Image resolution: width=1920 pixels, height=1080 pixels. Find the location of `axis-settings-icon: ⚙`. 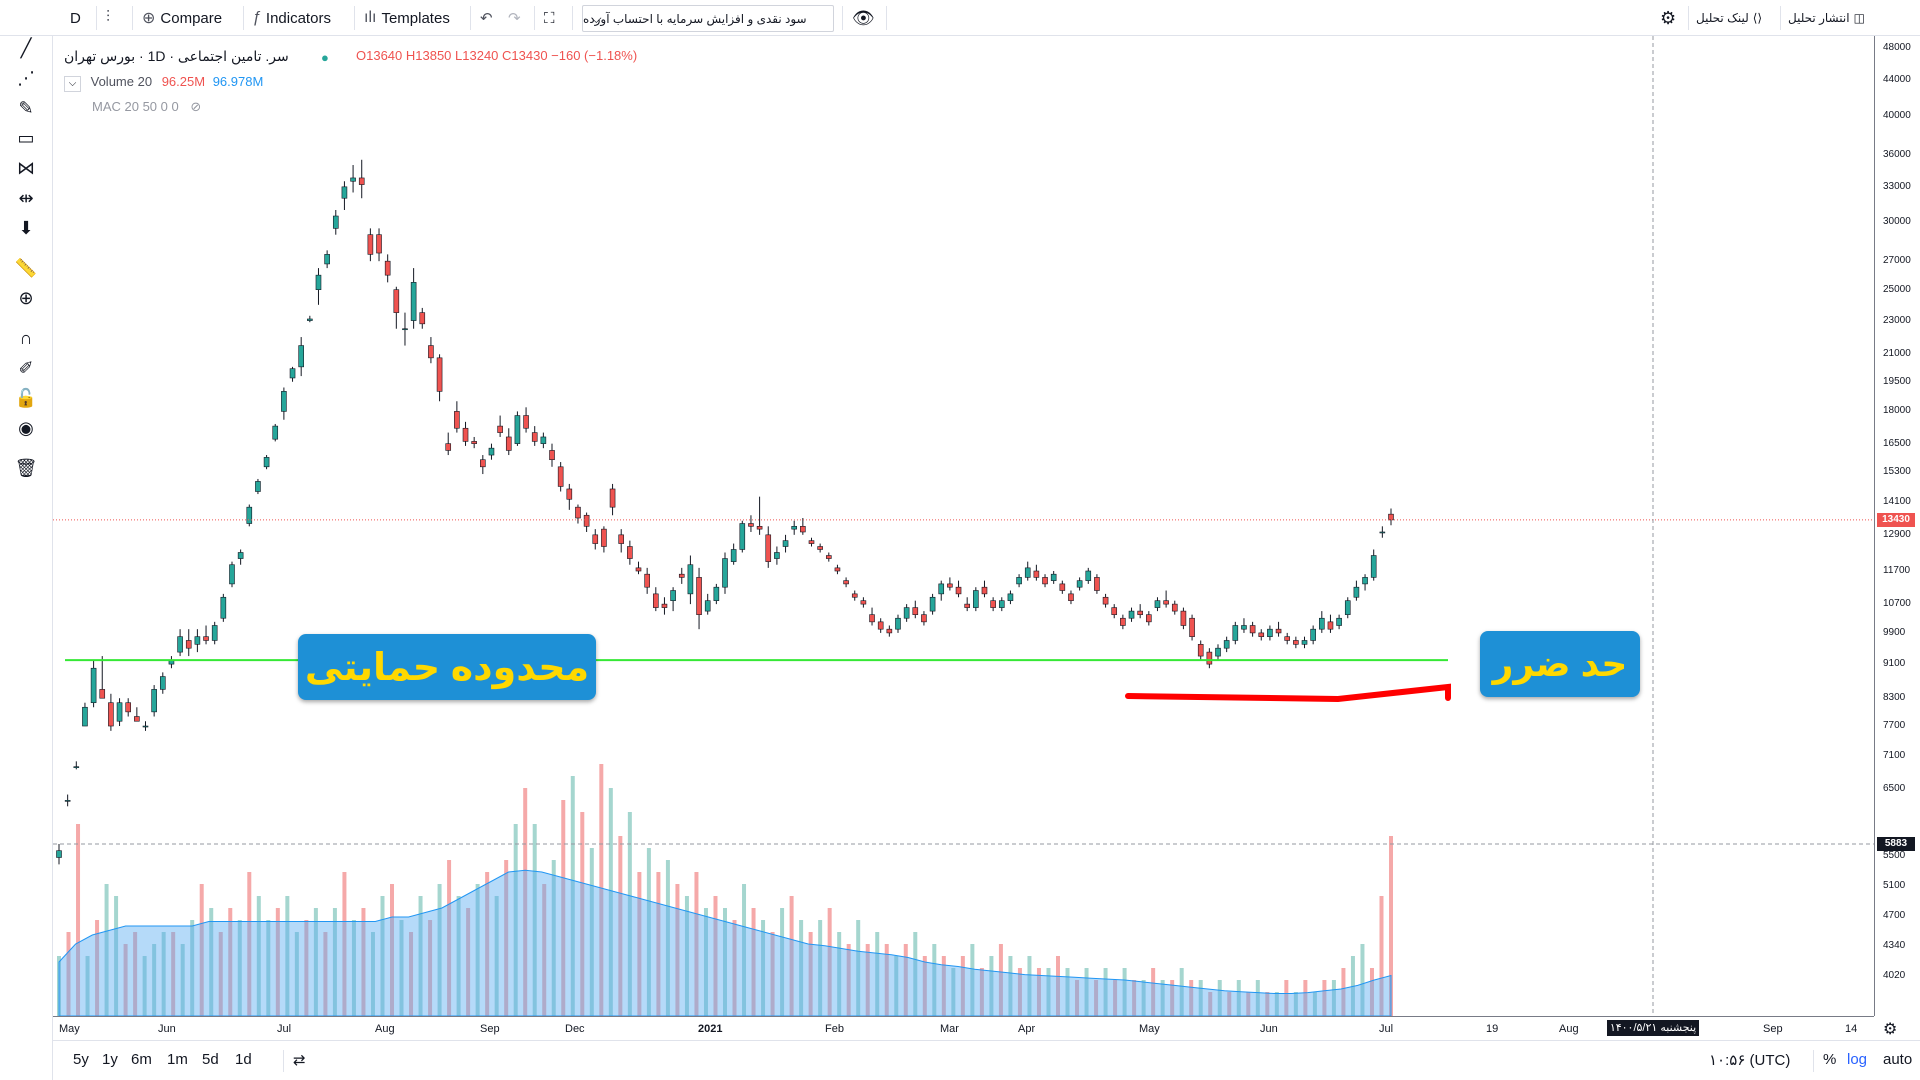

axis-settings-icon: ⚙ is located at coordinates (1890, 1029).